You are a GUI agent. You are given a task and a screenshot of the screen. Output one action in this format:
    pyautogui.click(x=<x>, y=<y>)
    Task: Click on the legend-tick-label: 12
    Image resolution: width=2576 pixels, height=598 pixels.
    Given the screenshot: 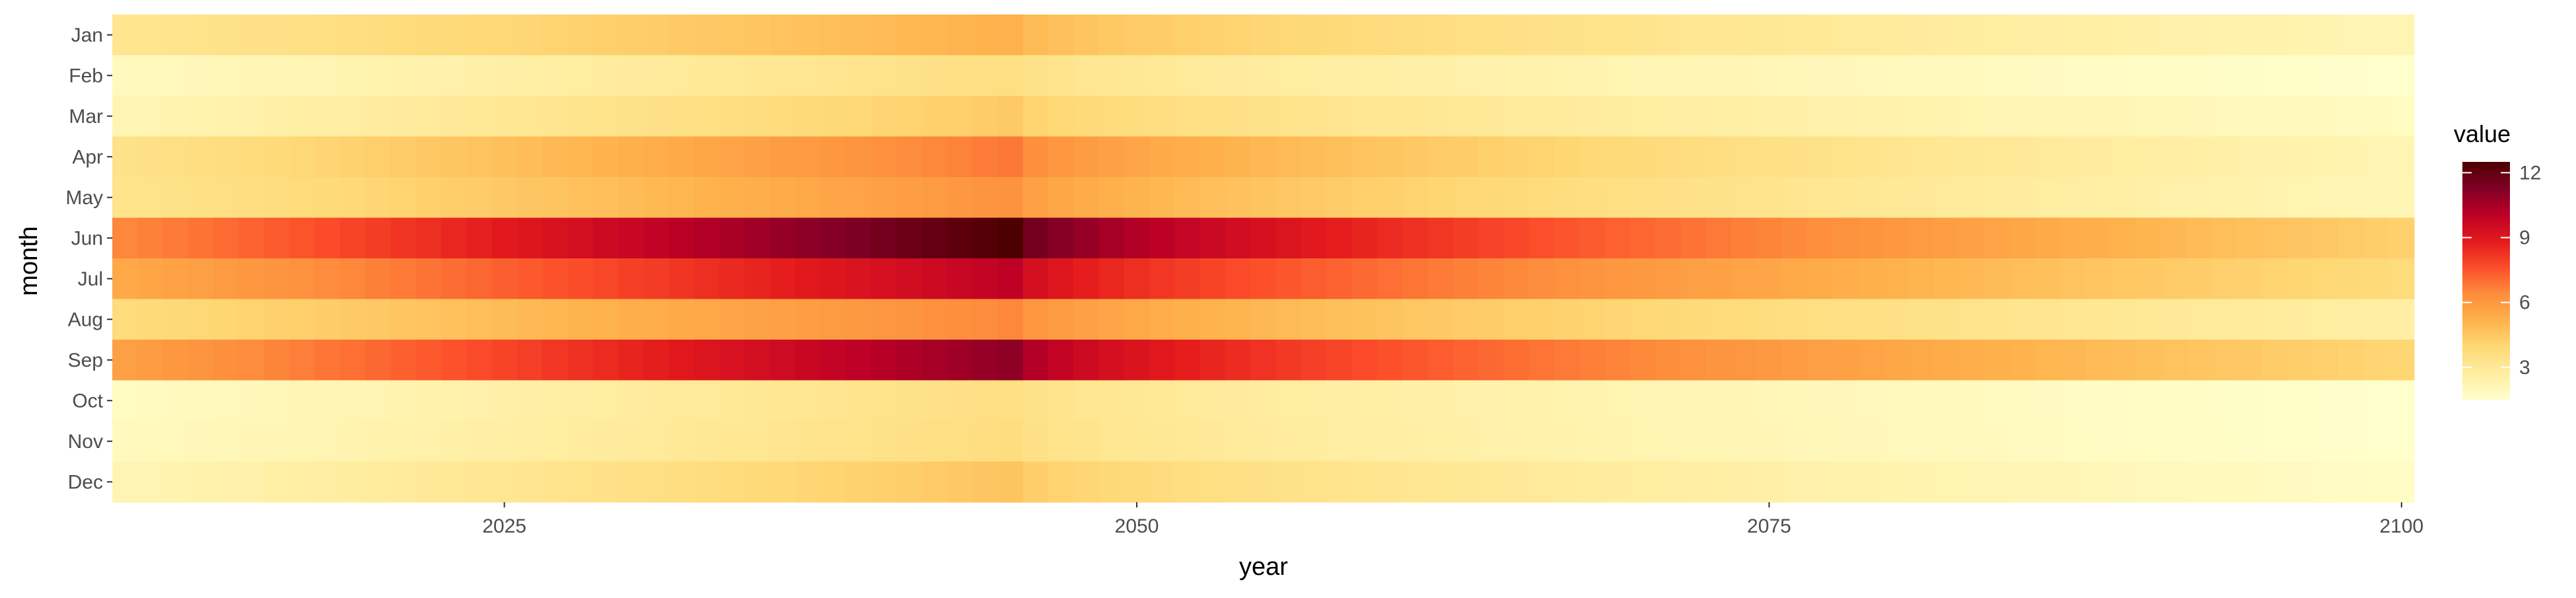 What is the action you would take?
    pyautogui.click(x=2530, y=173)
    